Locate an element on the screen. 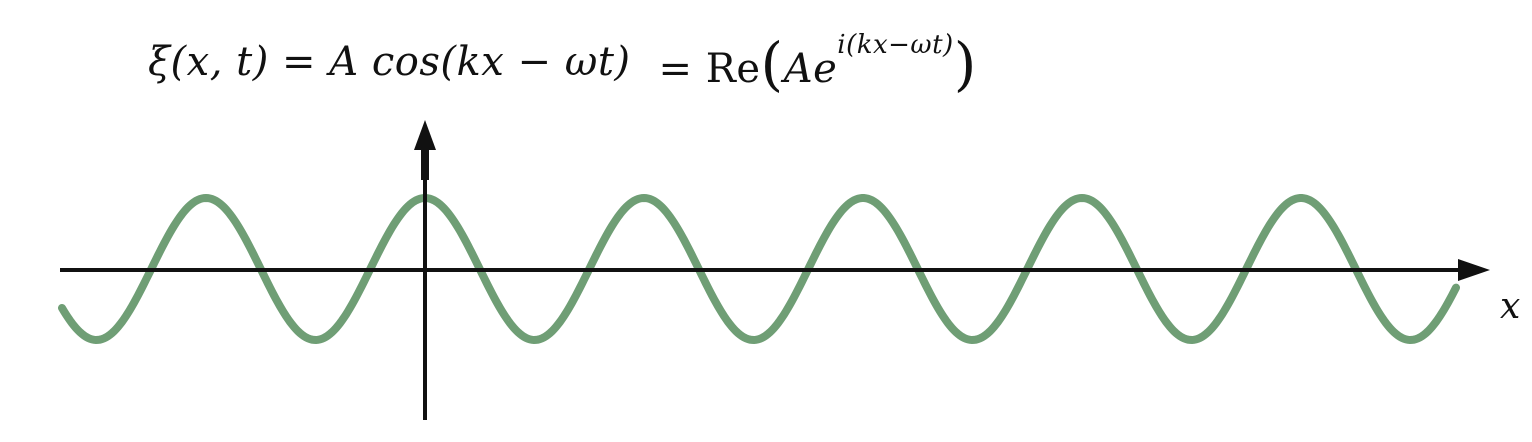  equation-exp-base: e is located at coordinates (825, 68).